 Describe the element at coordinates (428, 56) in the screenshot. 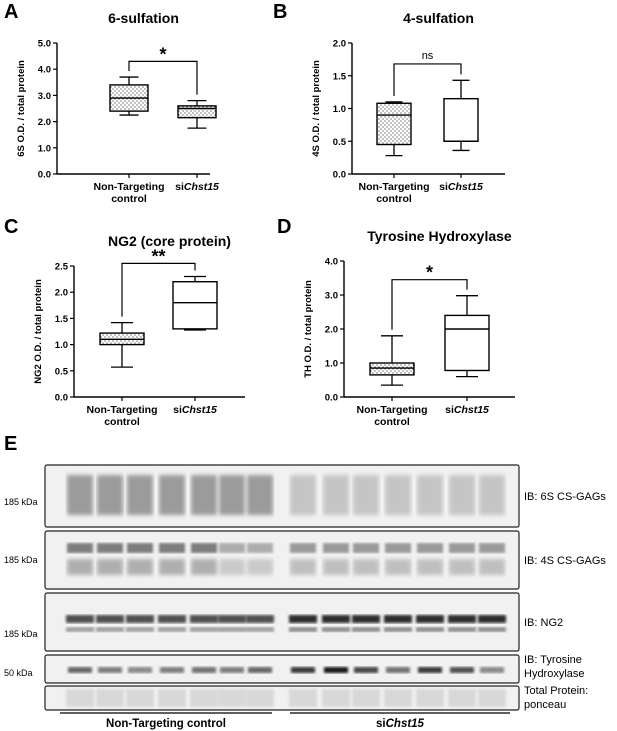

I see `significance-label: ns` at that location.